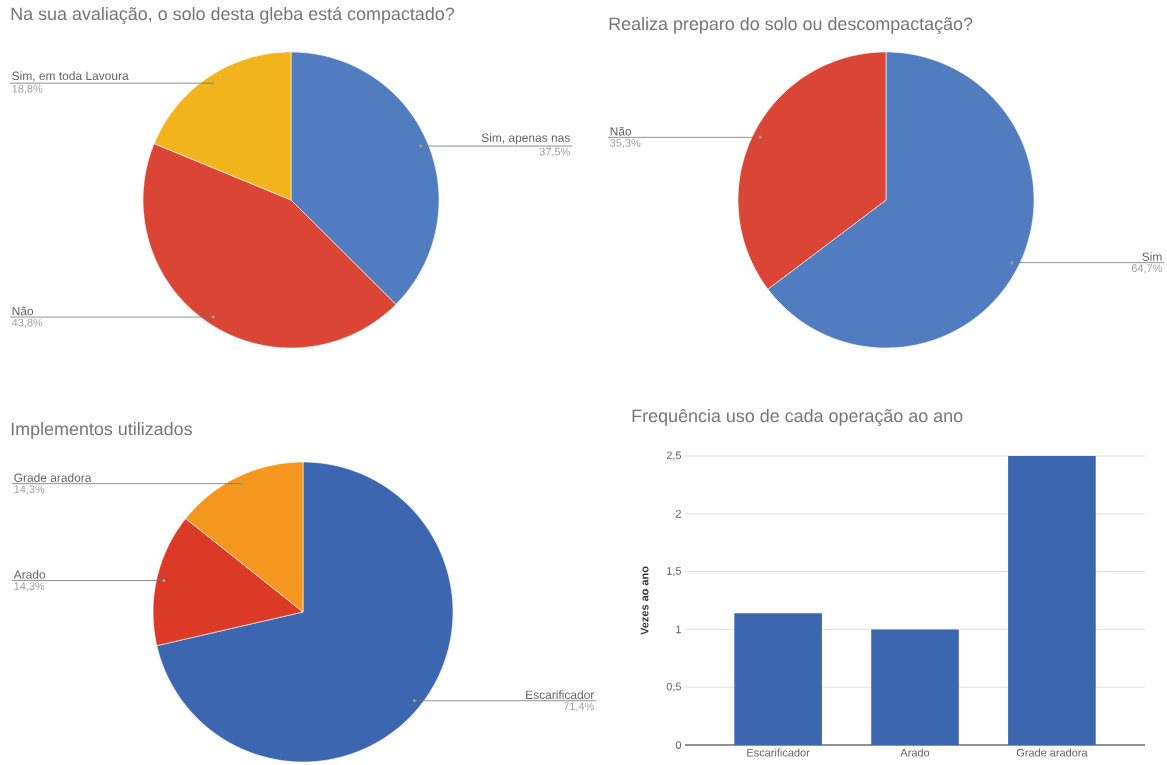 This screenshot has width=1167, height=765. What do you see at coordinates (915, 752) in the screenshot?
I see `x-tick-label: Arado` at bounding box center [915, 752].